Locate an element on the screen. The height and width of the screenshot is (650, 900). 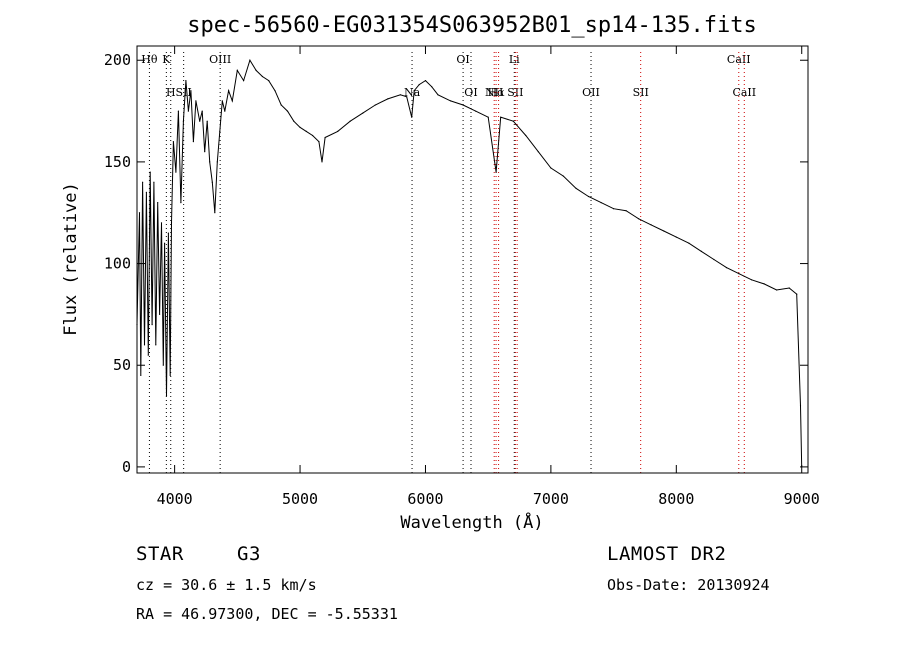
x-tick-label-0: 4000 is located at coordinates (175, 499).